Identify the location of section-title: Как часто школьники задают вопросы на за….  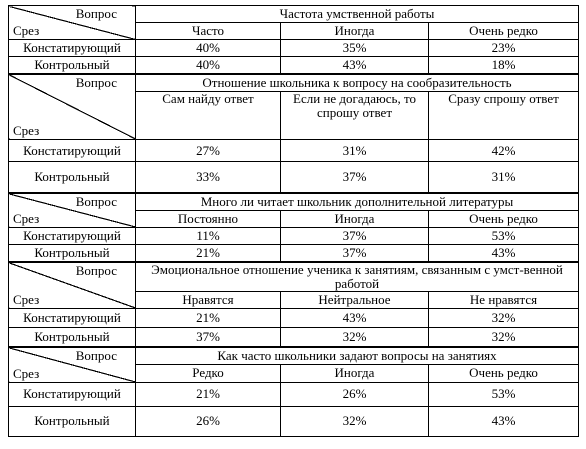
(357, 355).